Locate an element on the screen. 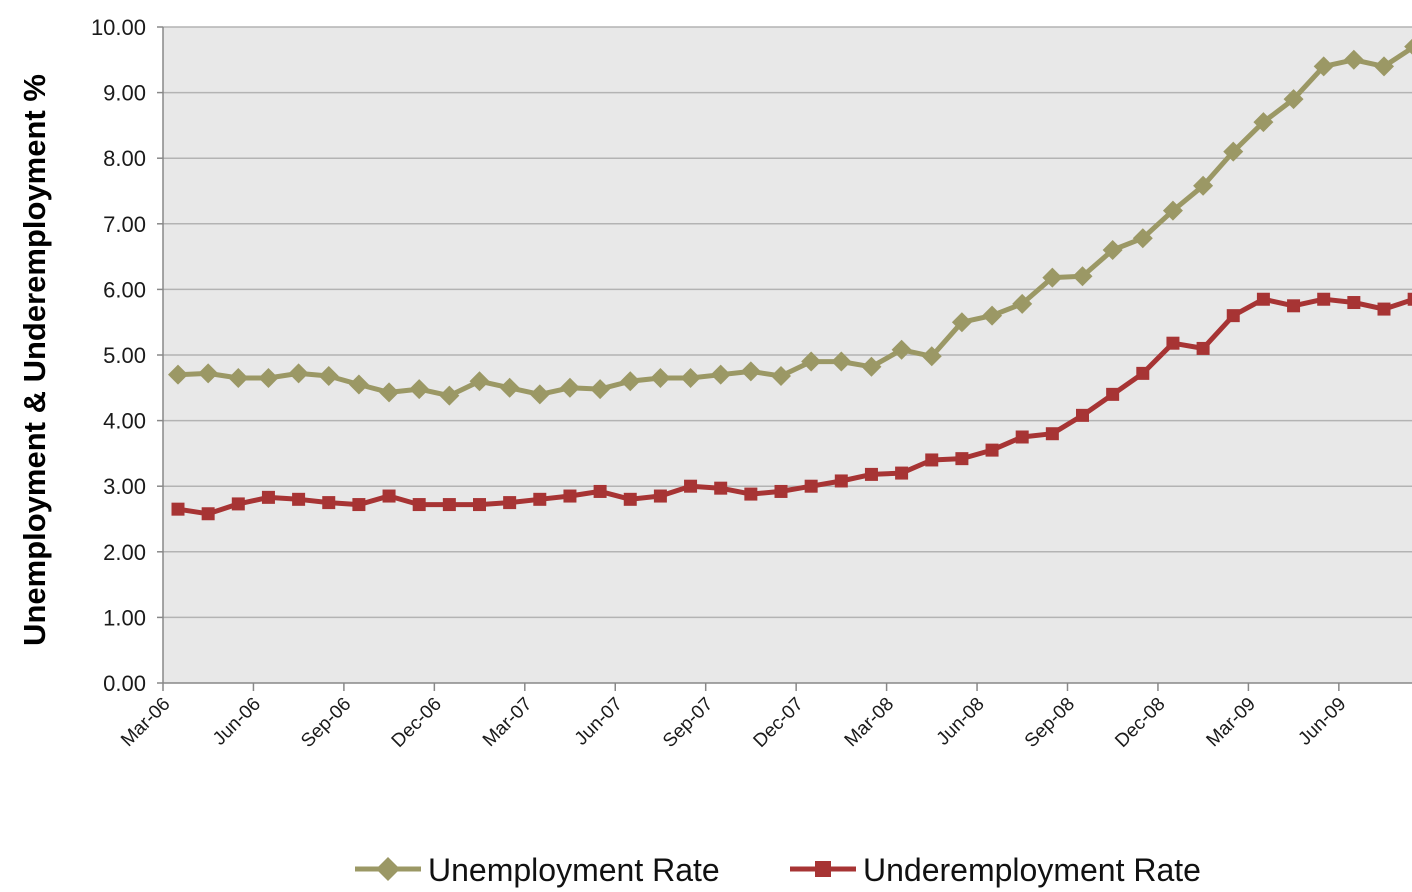 Image resolution: width=1412 pixels, height=892 pixels. legend-diamond-icon is located at coordinates (388, 869).